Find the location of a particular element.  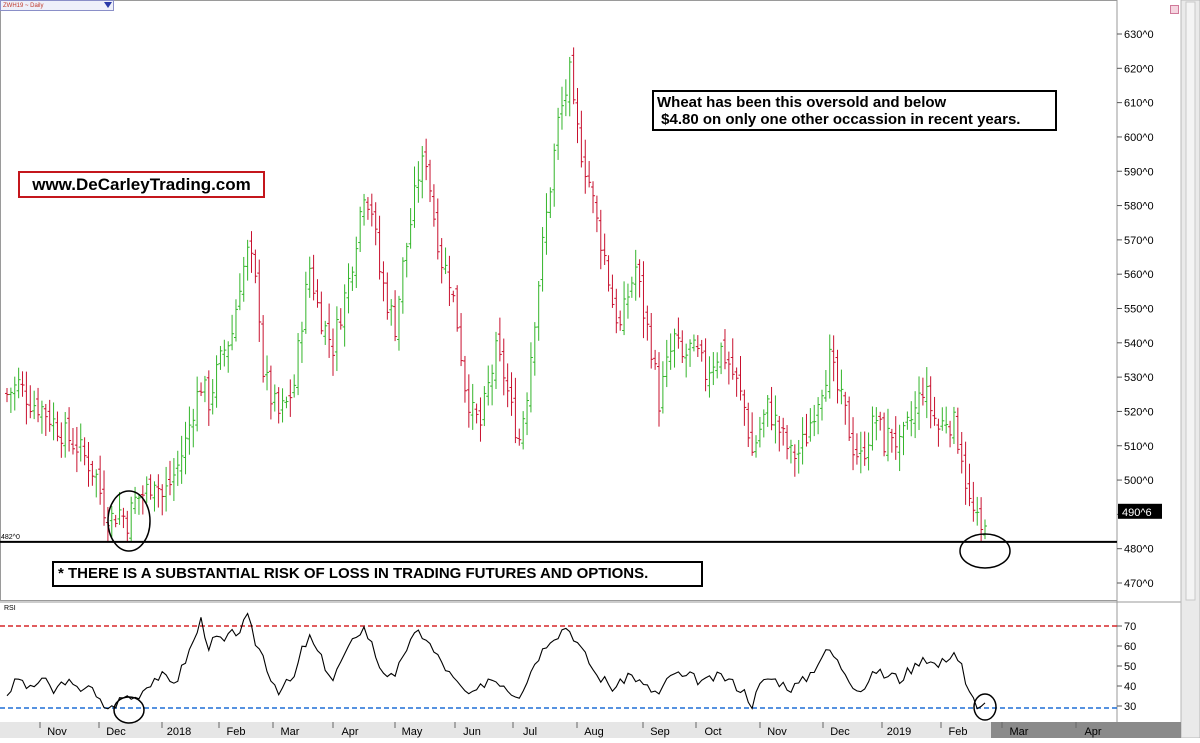

rsi-line is located at coordinates (496, 661).